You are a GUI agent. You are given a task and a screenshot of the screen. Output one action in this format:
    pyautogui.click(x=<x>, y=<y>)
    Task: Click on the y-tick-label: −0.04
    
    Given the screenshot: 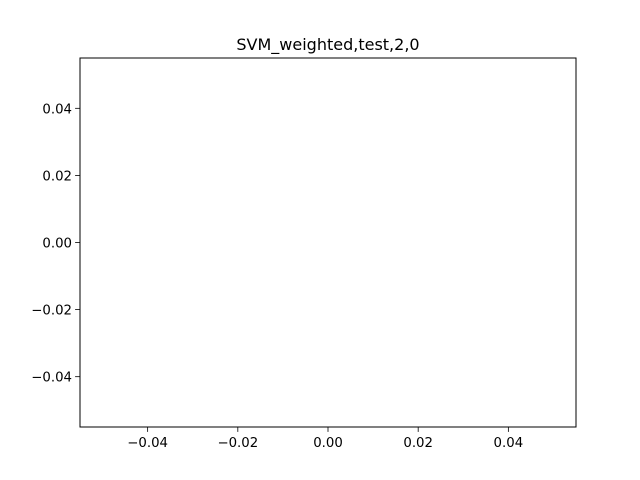 What is the action you would take?
    pyautogui.click(x=51, y=378)
    